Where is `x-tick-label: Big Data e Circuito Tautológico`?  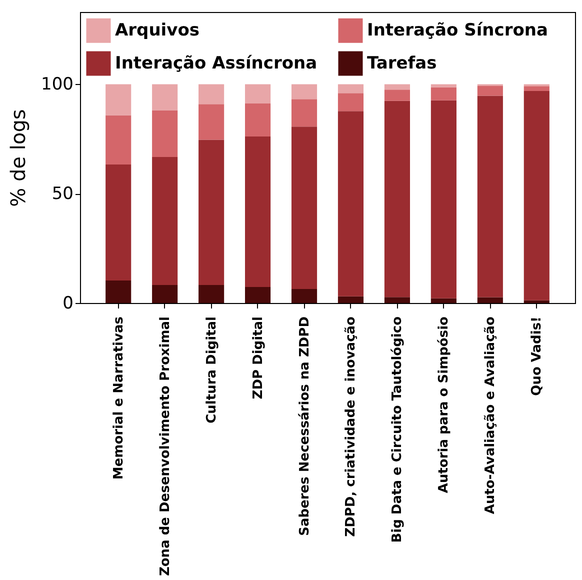
x-tick-label: Big Data e Circuito Tautológico is located at coordinates (398, 429).